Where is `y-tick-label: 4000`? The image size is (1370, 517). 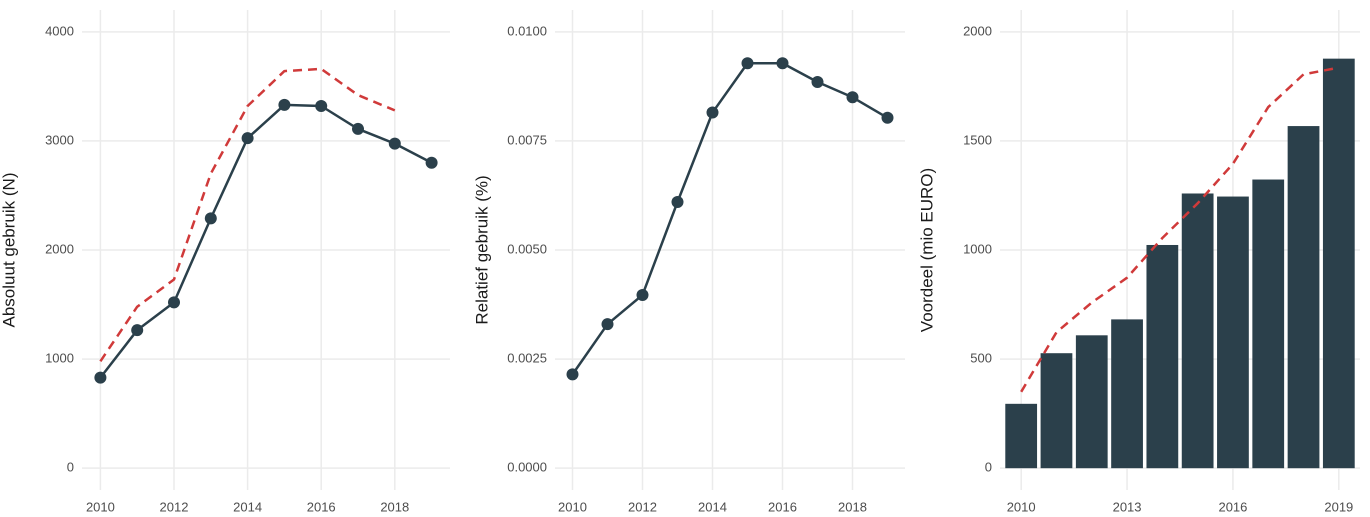
y-tick-label: 4000 is located at coordinates (59, 30).